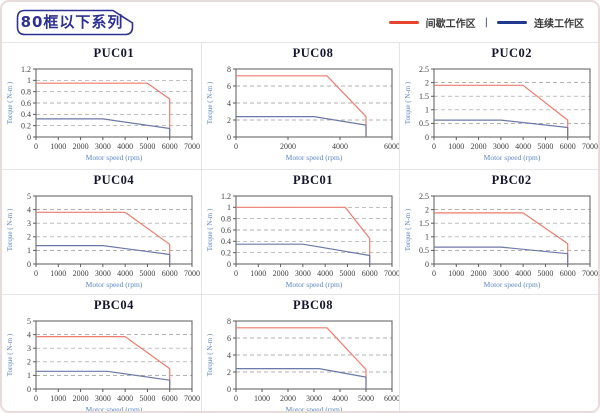  Describe the element at coordinates (313, 53) in the screenshot. I see `chart-title: PUC08` at that location.